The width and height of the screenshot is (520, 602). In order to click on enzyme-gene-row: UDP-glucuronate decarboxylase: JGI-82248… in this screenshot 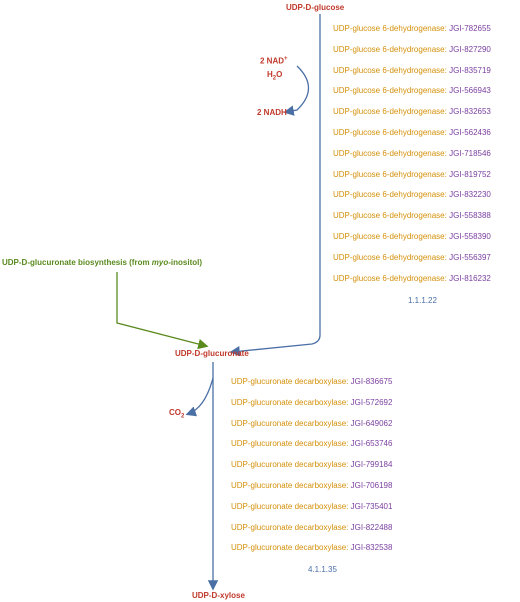, I will do `click(311, 527)`.